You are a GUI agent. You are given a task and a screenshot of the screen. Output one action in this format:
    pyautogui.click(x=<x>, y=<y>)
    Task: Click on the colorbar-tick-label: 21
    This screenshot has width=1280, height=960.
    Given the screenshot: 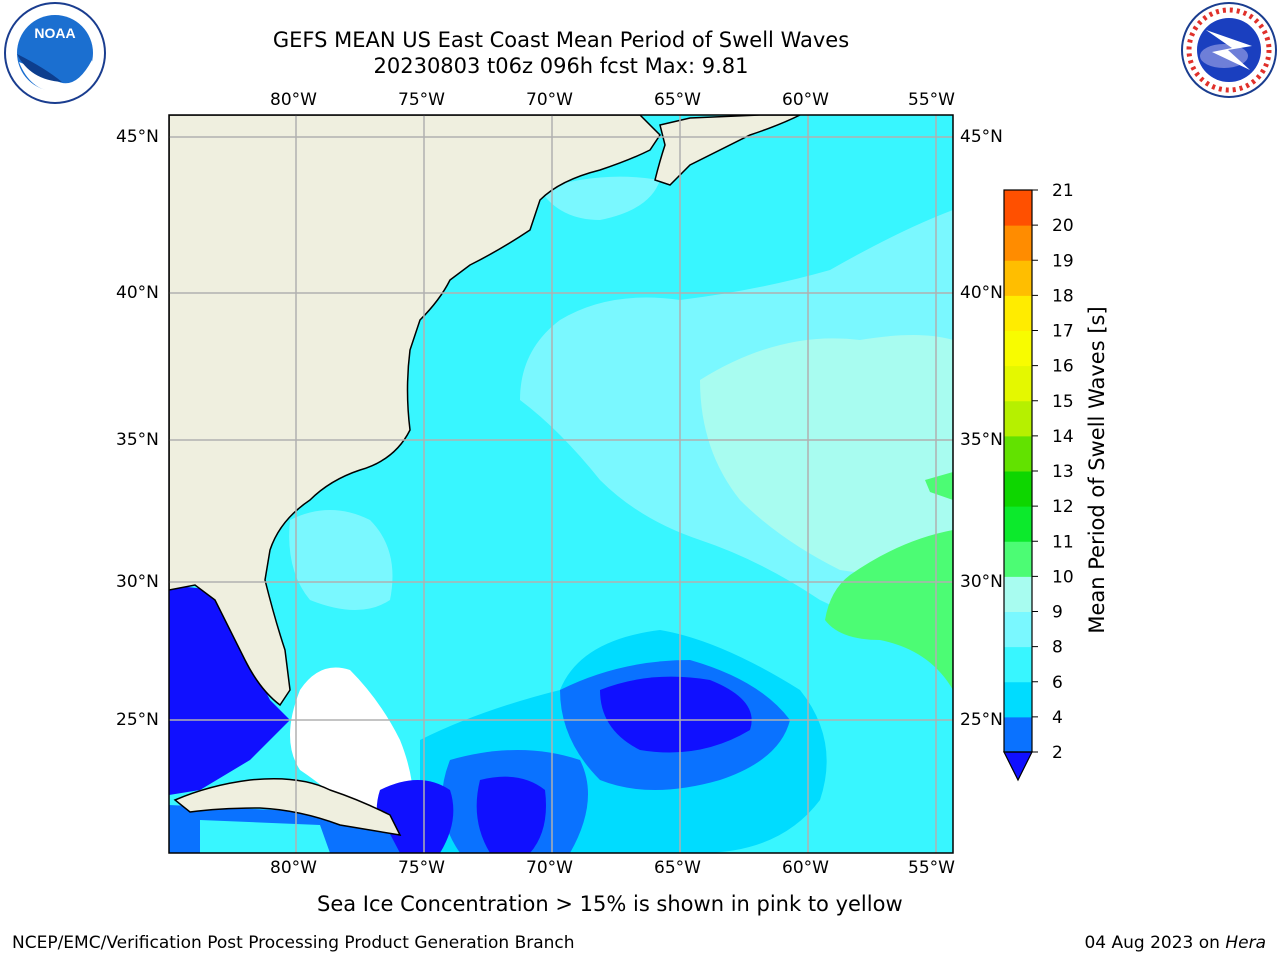 What is the action you would take?
    pyautogui.click(x=1063, y=191)
    